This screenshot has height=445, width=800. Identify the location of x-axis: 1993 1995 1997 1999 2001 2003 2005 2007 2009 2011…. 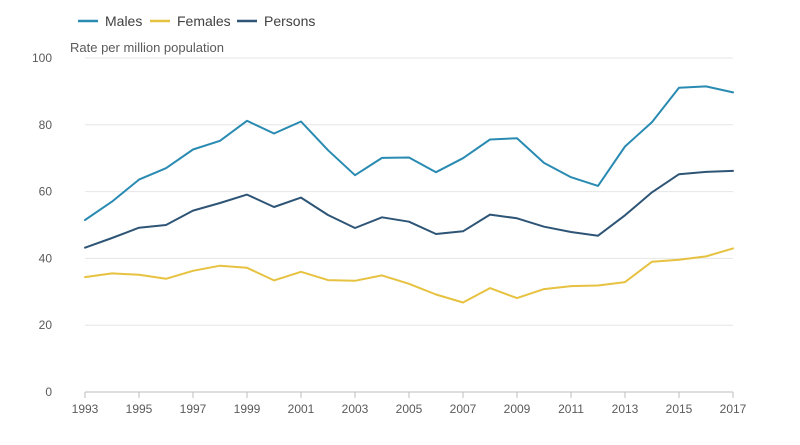
(409, 403).